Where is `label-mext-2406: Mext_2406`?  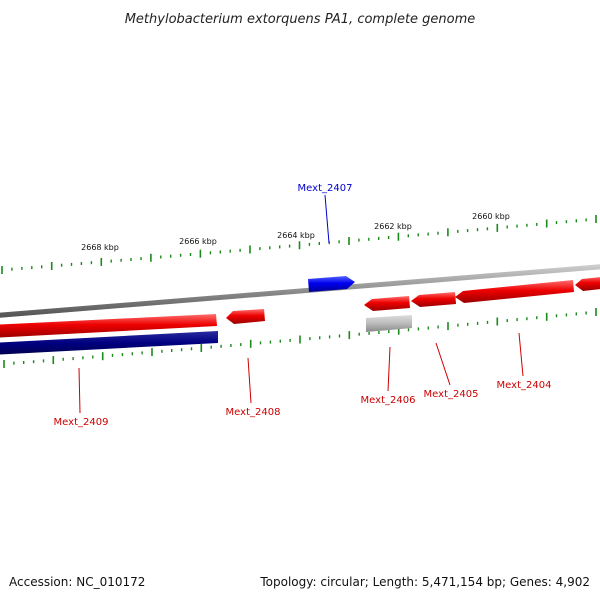 label-mext-2406: Mext_2406 is located at coordinates (388, 400).